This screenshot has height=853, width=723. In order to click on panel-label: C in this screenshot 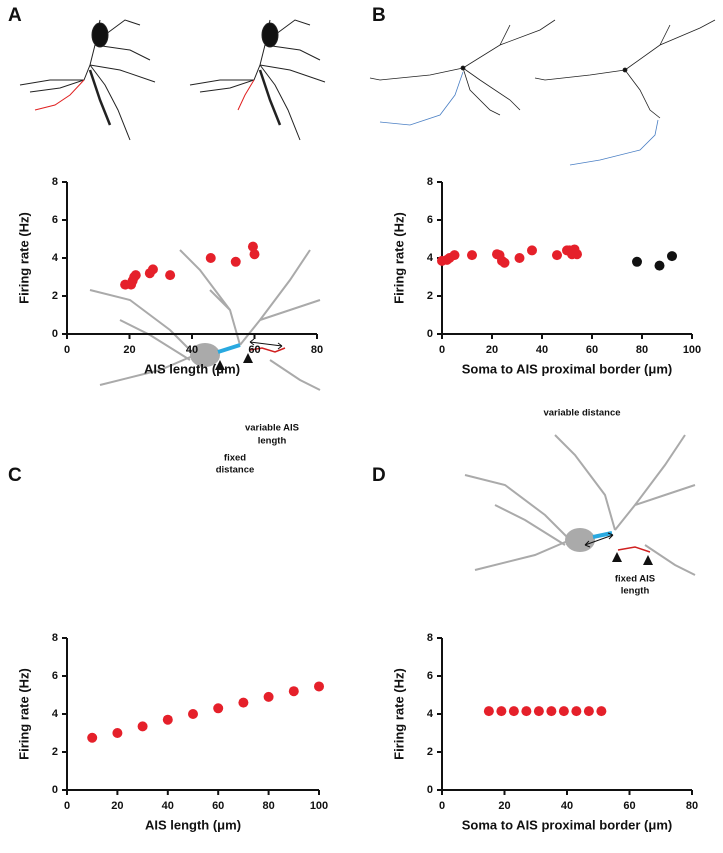, I will do `click(15, 475)`.